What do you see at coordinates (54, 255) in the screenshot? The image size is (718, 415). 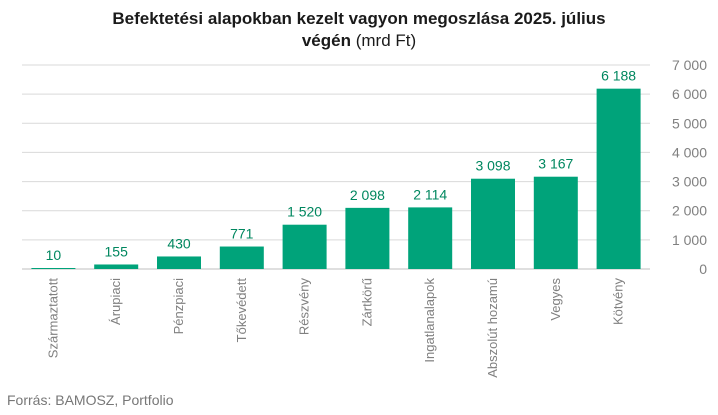 I see `data-label: 10` at bounding box center [54, 255].